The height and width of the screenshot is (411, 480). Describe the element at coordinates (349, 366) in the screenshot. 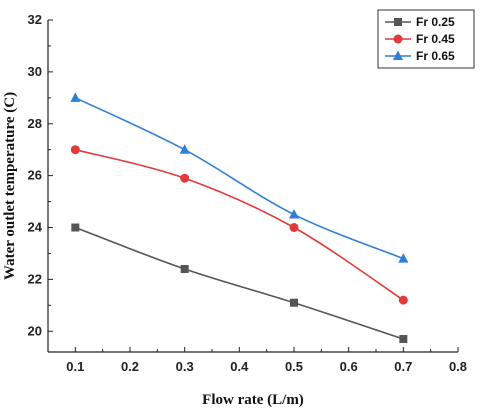

I see `x-tick-label: 0.6` at that location.